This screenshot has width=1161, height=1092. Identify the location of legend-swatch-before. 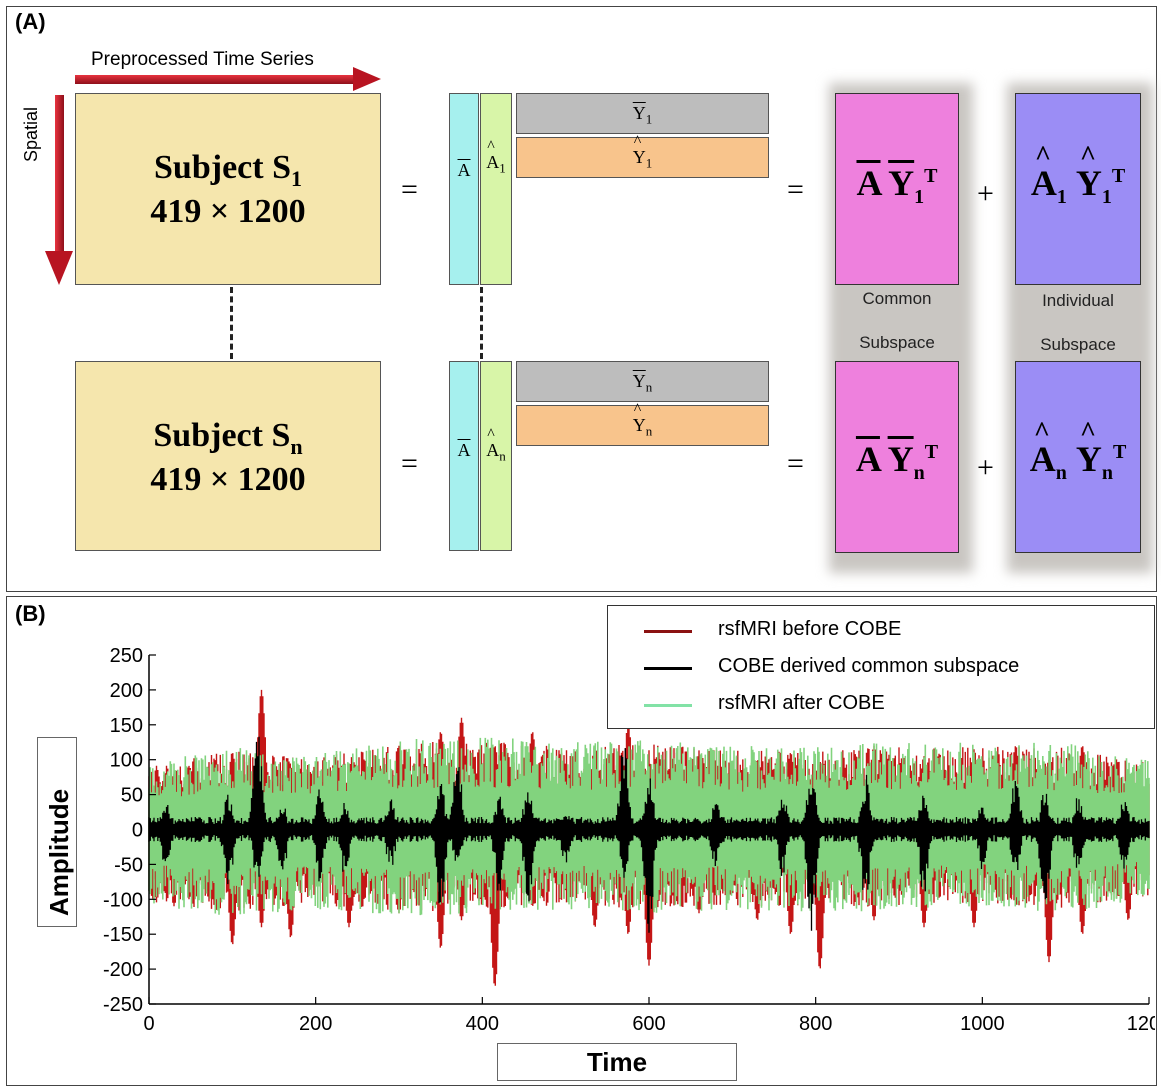
(668, 631).